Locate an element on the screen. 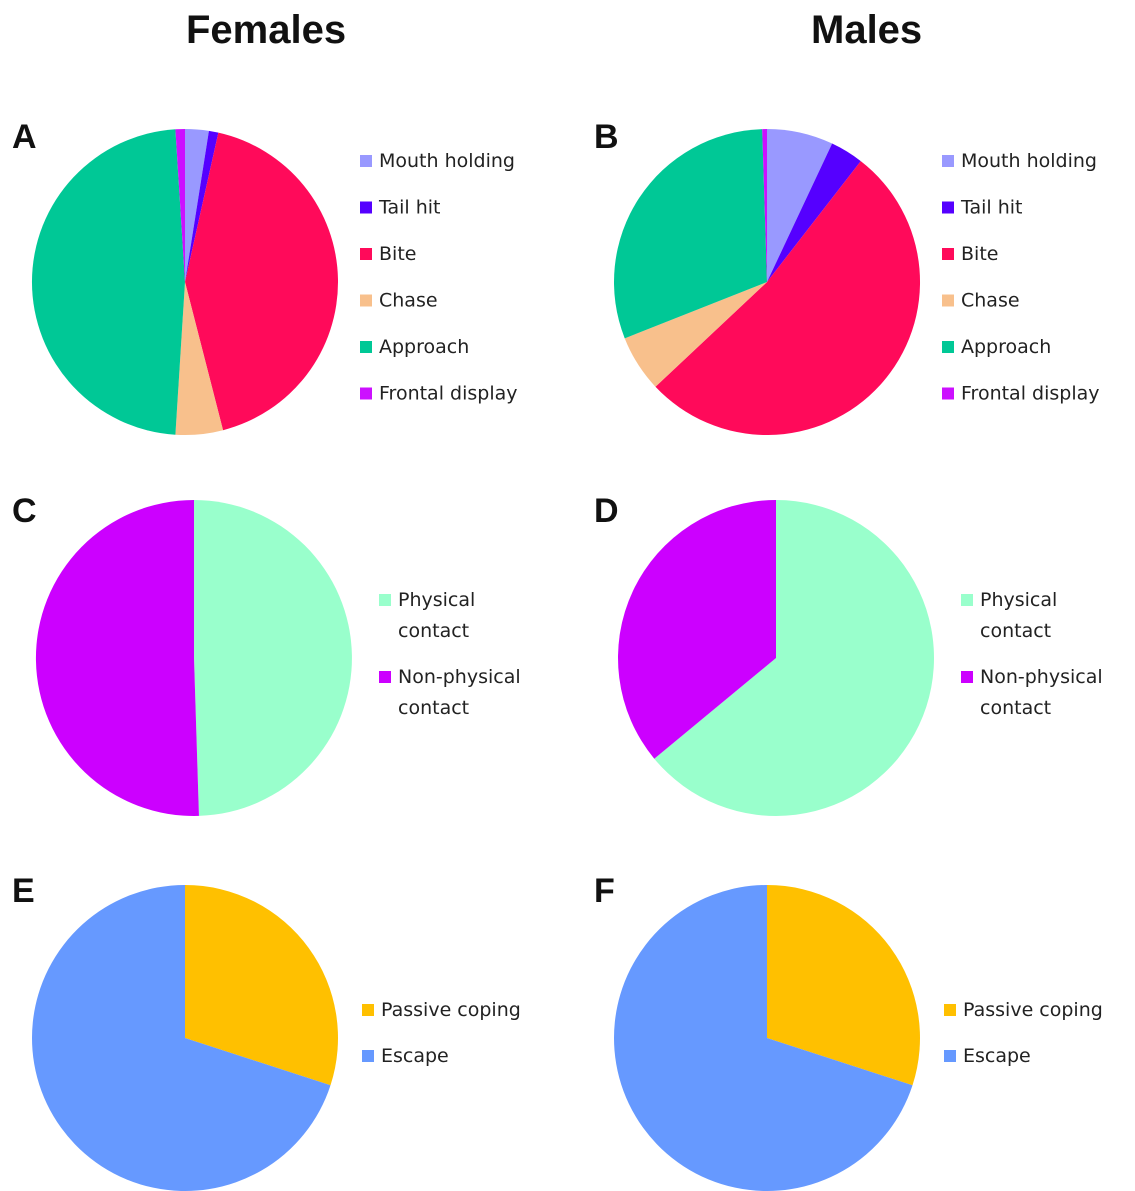  pie-slice-a-tail-hit is located at coordinates (202, 206).